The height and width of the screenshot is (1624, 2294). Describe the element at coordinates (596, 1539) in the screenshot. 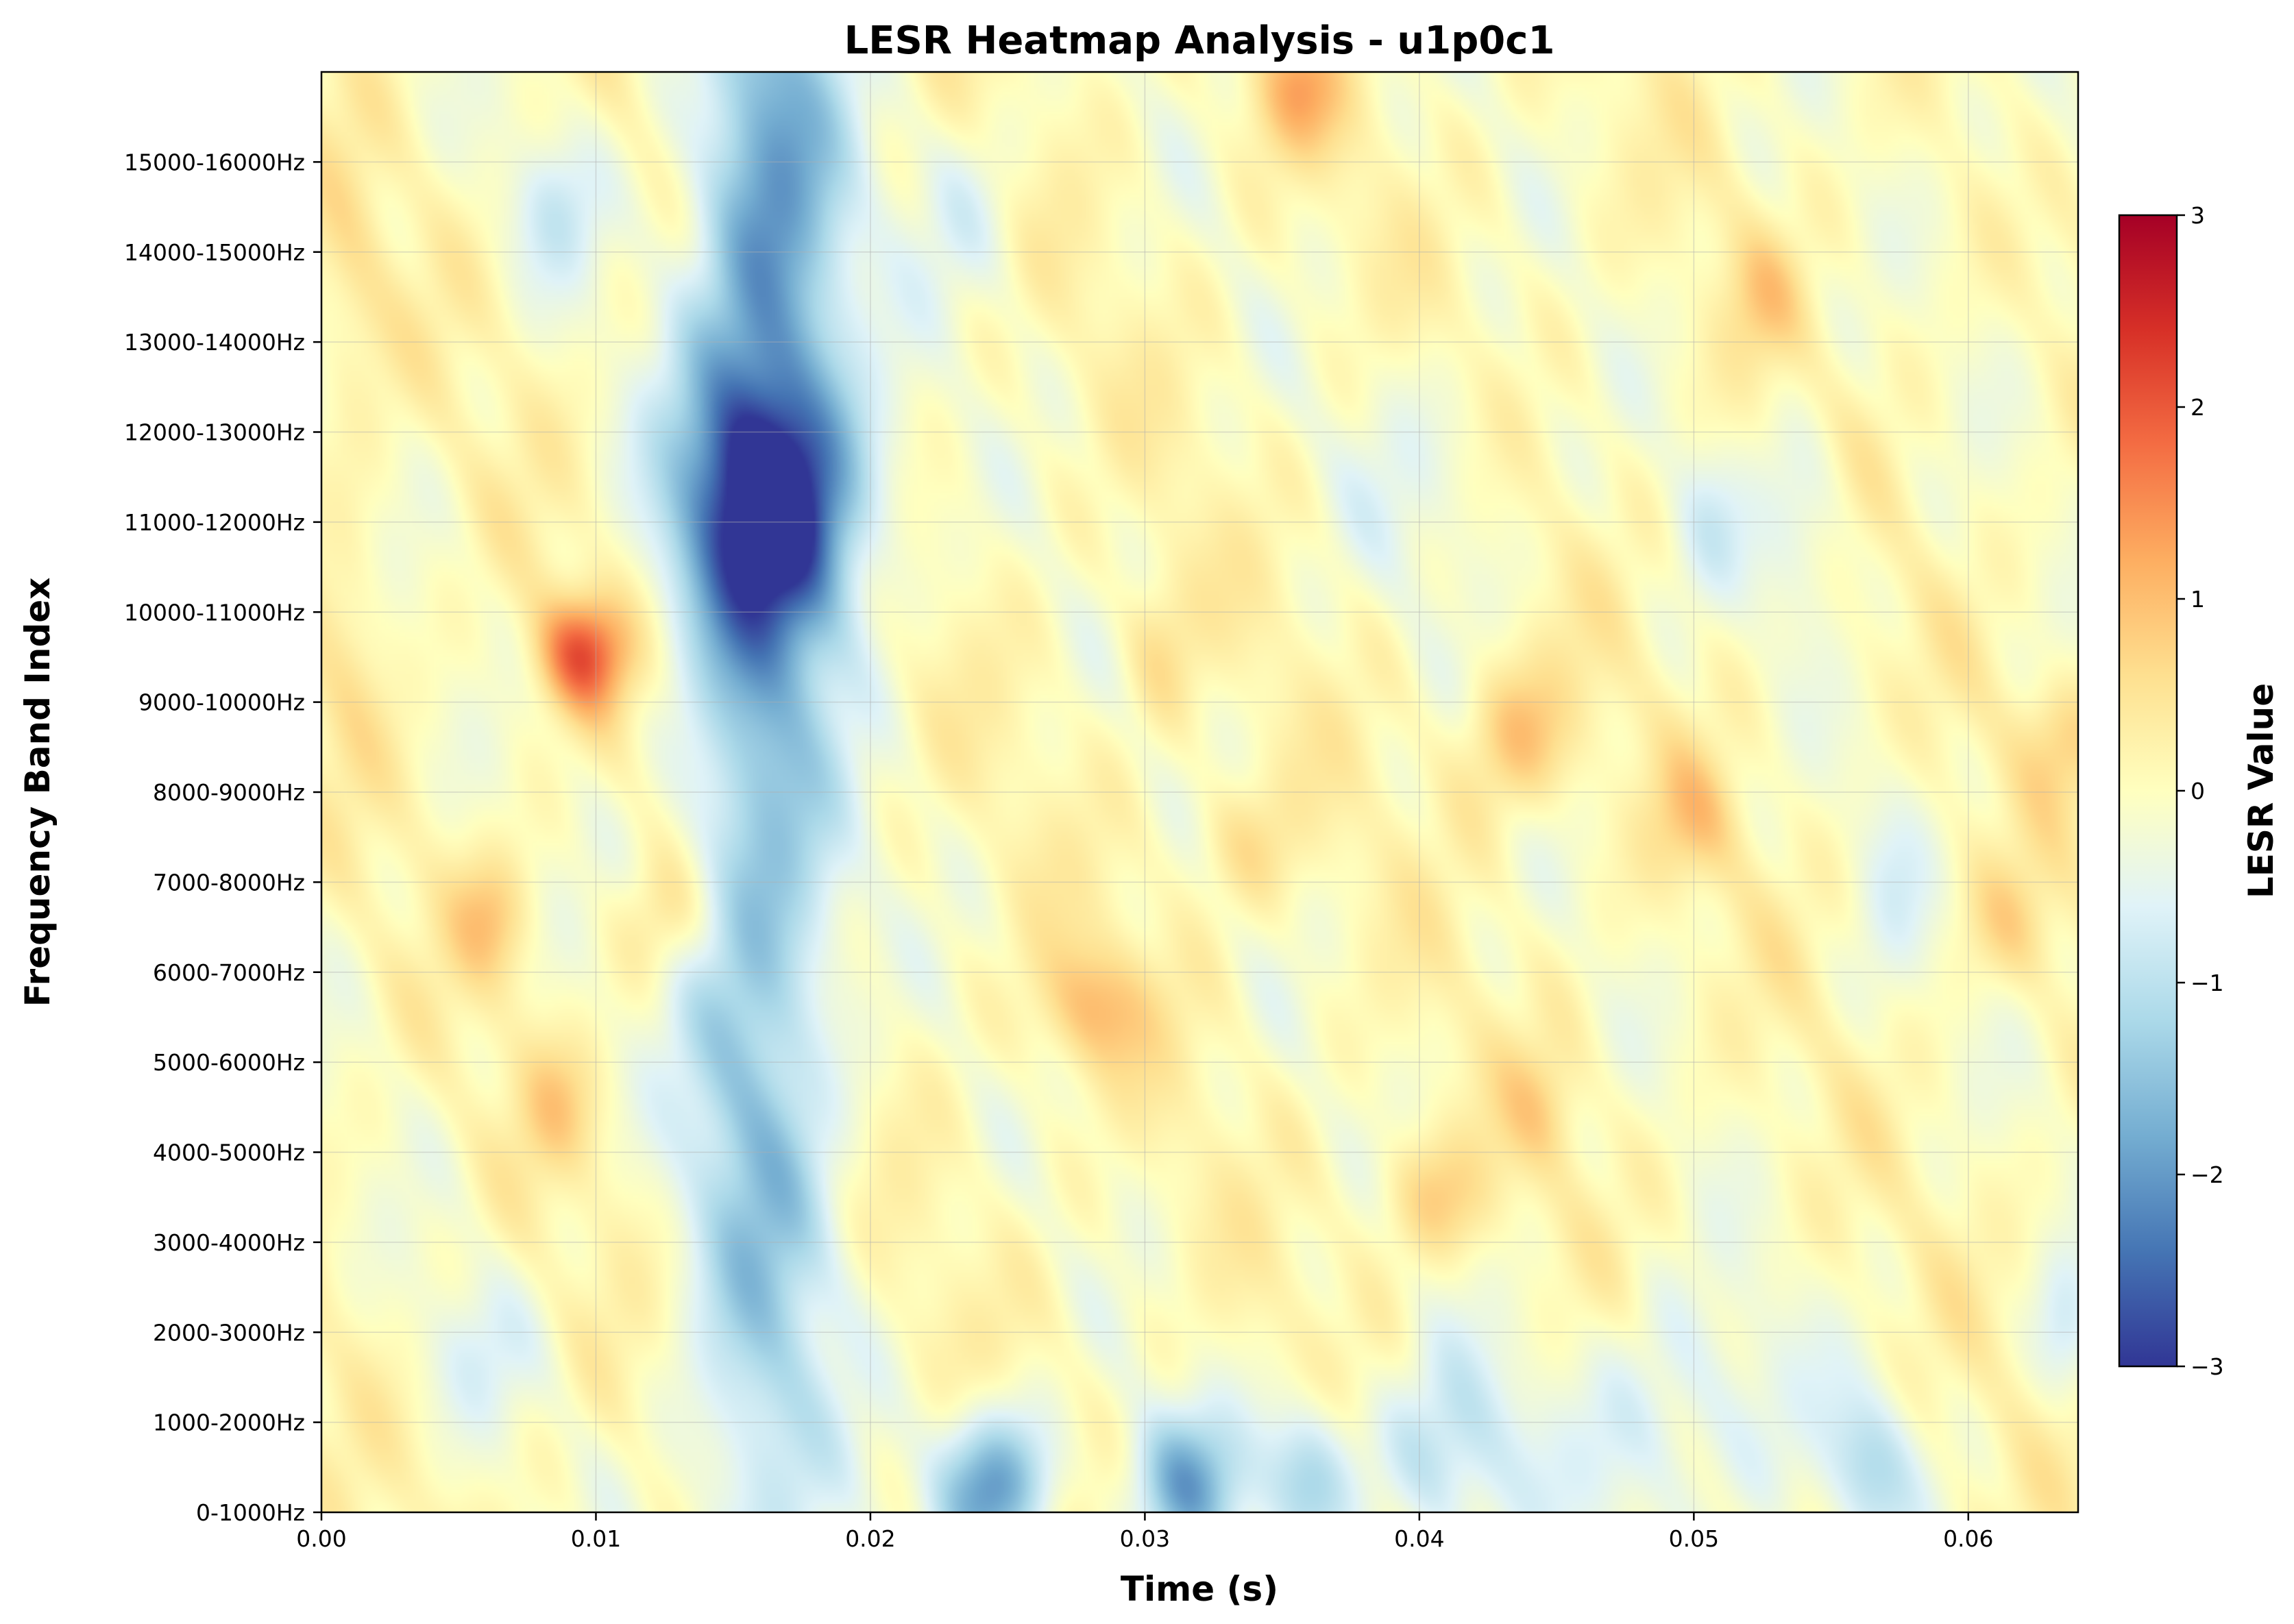

I see `x-tick-label: 0.01` at that location.